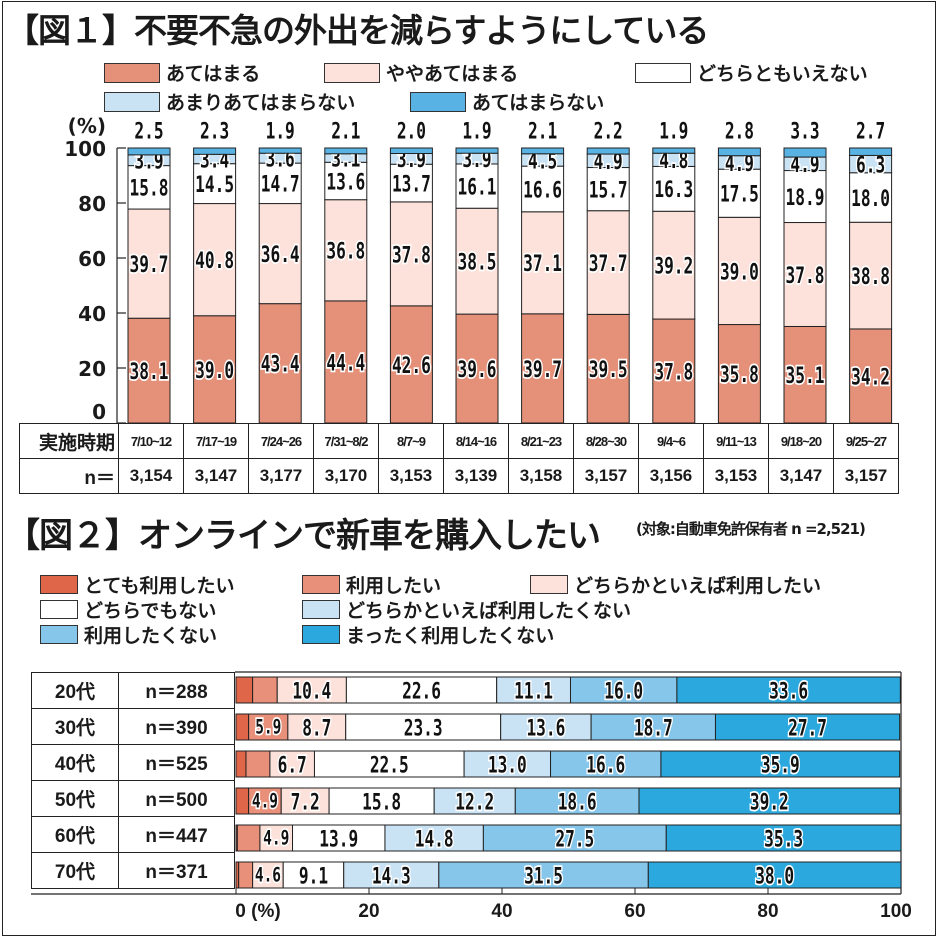 The height and width of the screenshot is (939, 939). What do you see at coordinates (69, 441) in the screenshot?
I see `period-header: 実施時期` at bounding box center [69, 441].